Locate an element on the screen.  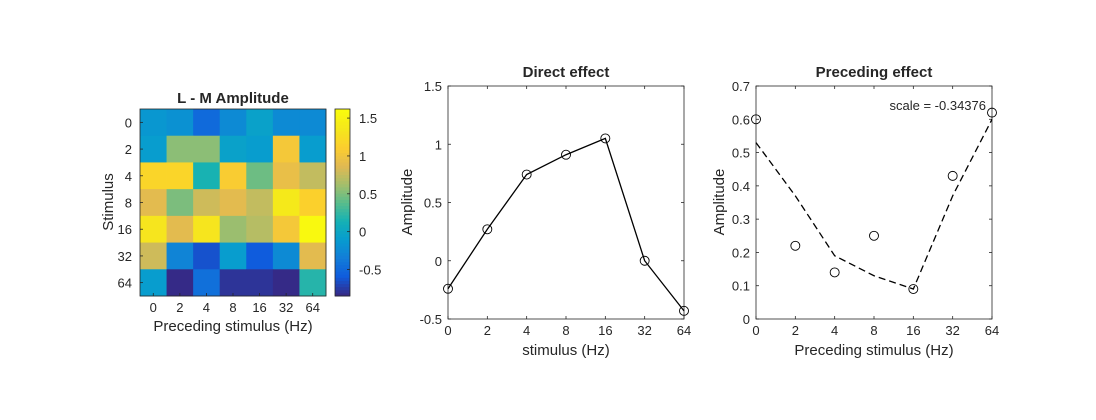
colorbar-box is located at coordinates (342, 202).